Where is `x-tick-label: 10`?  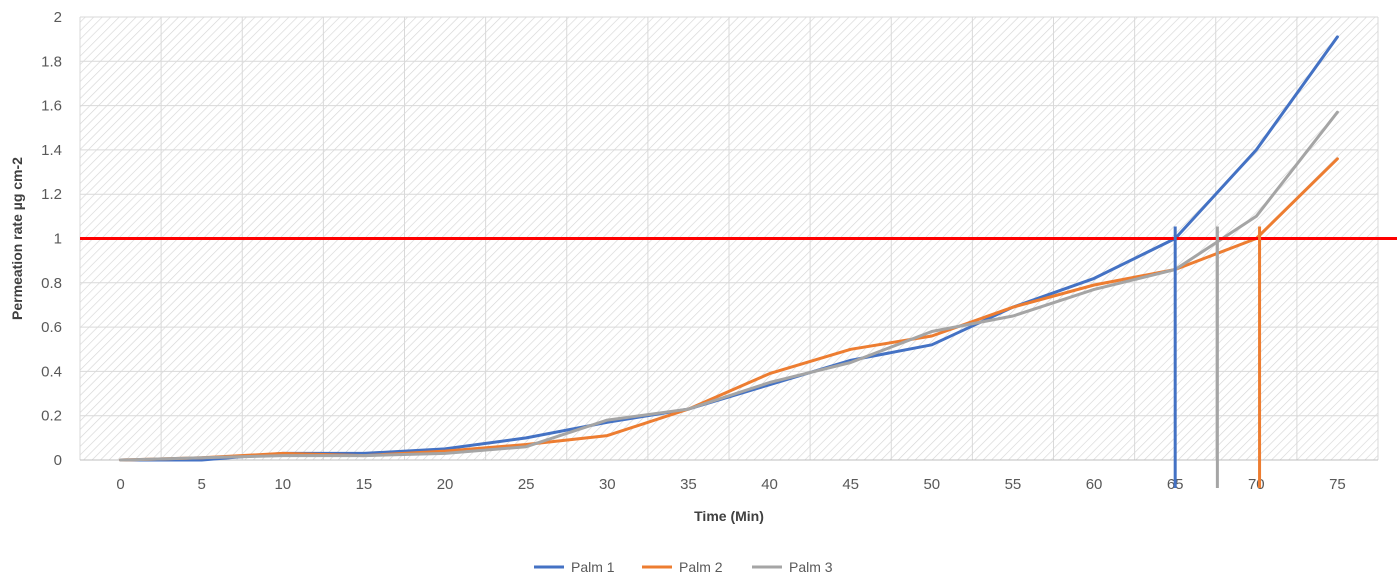 x-tick-label: 10 is located at coordinates (282, 484).